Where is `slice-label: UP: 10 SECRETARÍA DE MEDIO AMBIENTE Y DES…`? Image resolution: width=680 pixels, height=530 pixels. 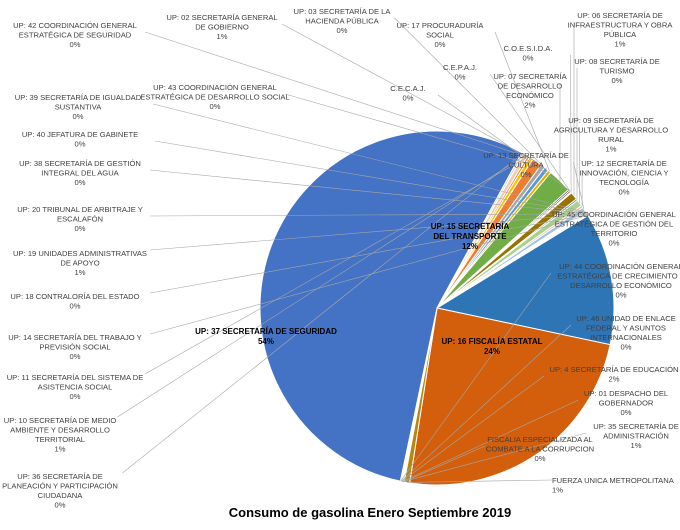
slice-label: UP: 10 SECRETARÍA DE MEDIO AMBIENTE Y DES… is located at coordinates (60, 435).